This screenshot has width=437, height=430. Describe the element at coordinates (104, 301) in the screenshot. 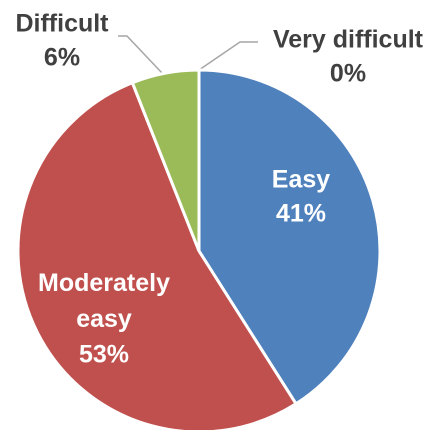

I see `category-label: Moderately easy` at that location.